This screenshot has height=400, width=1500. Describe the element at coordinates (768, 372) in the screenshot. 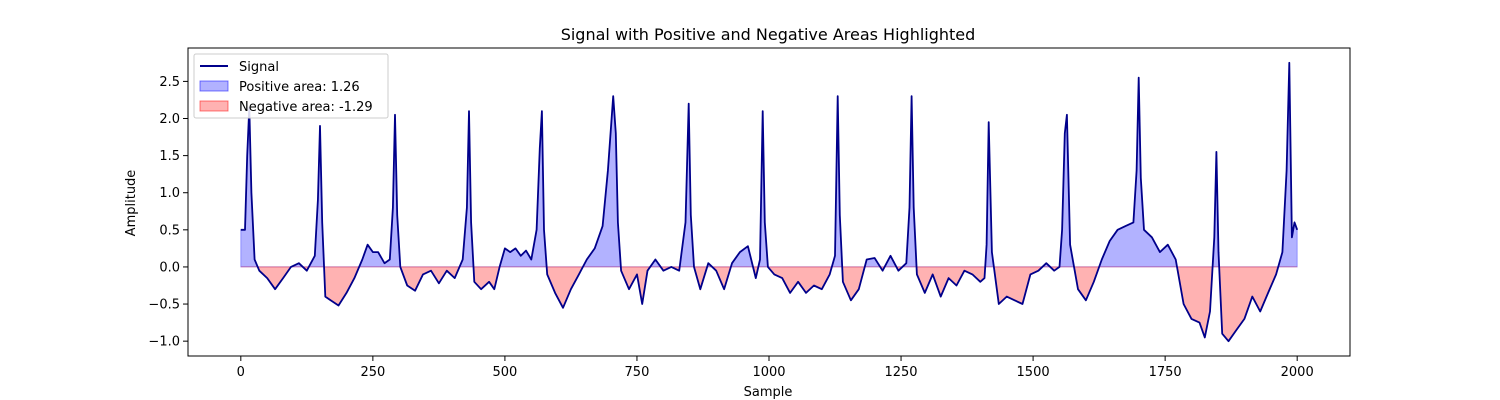

I see `x-tick-label: 1000` at that location.